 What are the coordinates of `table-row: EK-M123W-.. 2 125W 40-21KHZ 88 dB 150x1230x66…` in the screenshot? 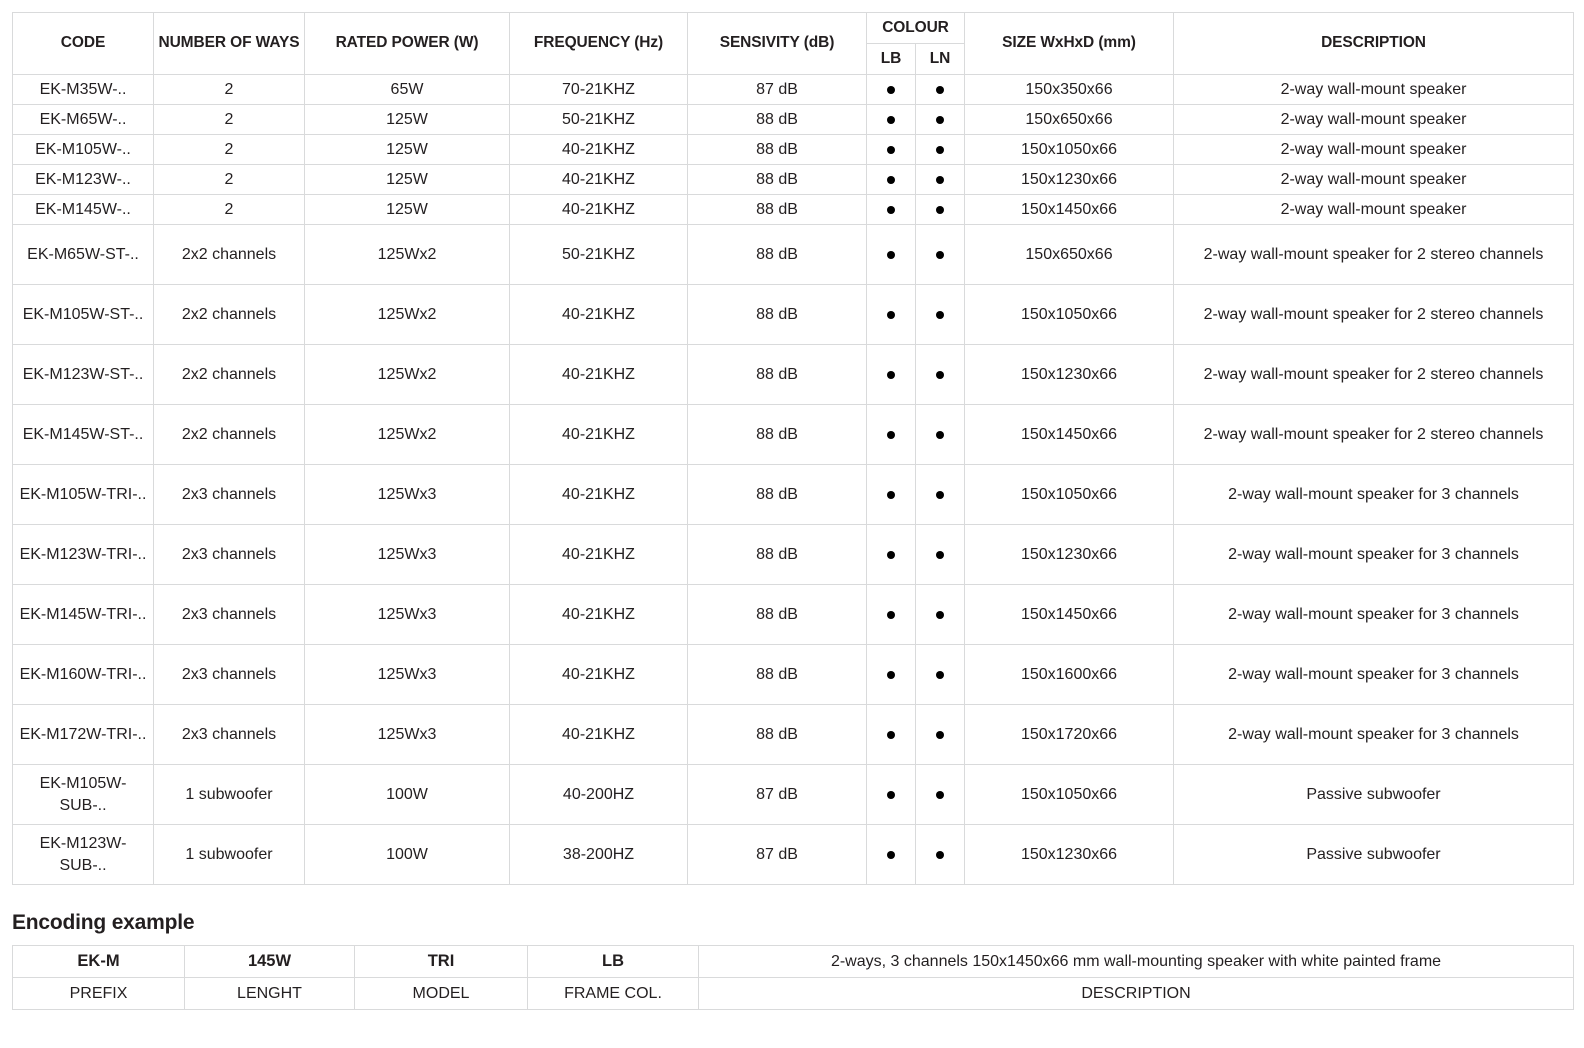 It's located at (793, 179).